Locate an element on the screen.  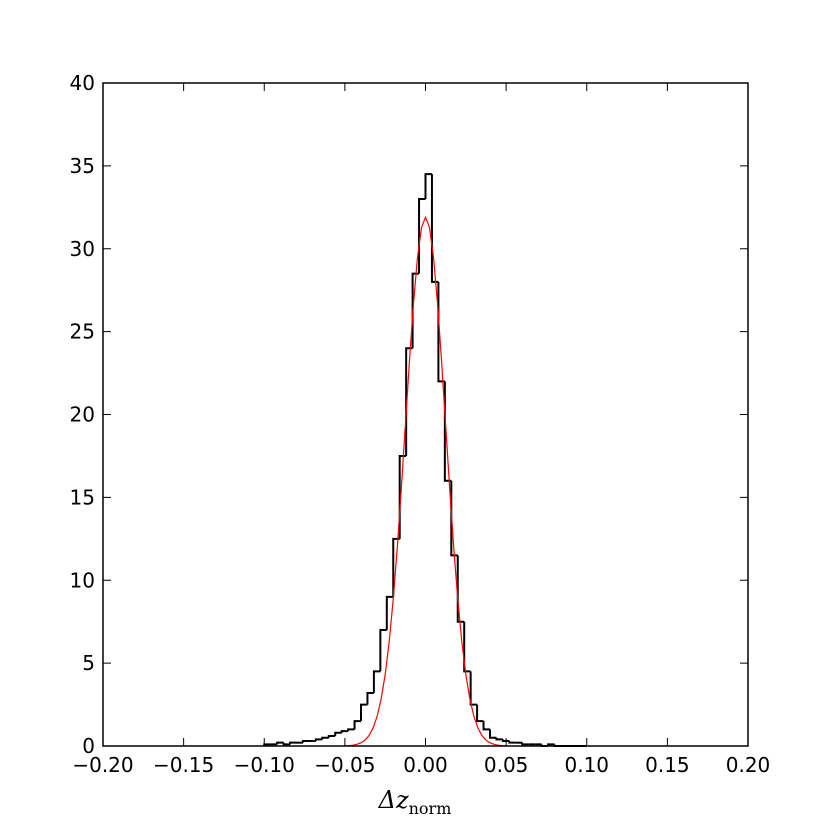
x-tick-label: −0.15 is located at coordinates (183, 765).